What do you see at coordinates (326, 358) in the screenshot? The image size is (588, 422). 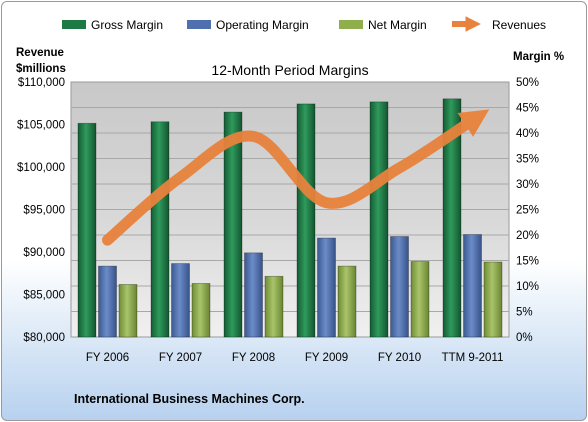 I see `category-label: FY 2009` at bounding box center [326, 358].